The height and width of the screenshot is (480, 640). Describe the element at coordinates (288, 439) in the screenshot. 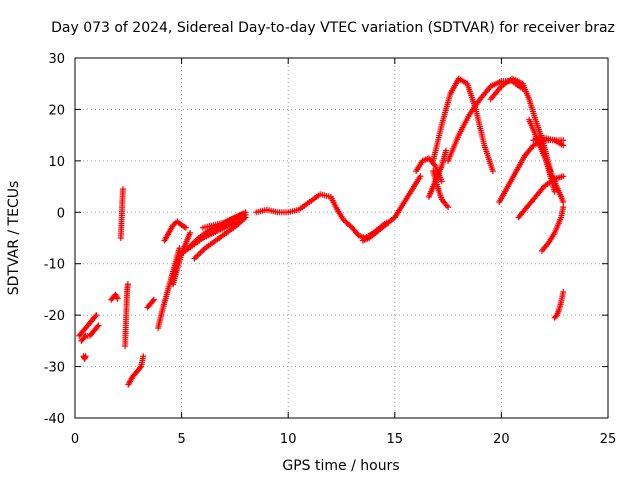

I see `x-tick-label: 10` at that location.